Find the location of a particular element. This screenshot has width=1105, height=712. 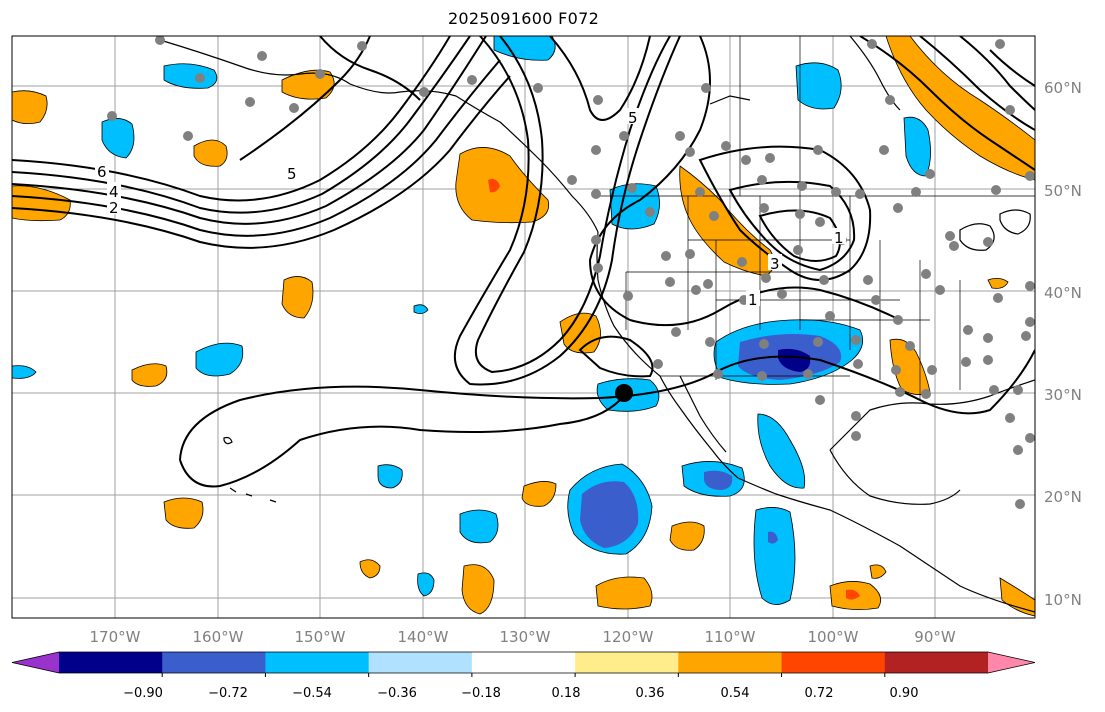

colorbar-tick-label: 0.72 is located at coordinates (819, 693).